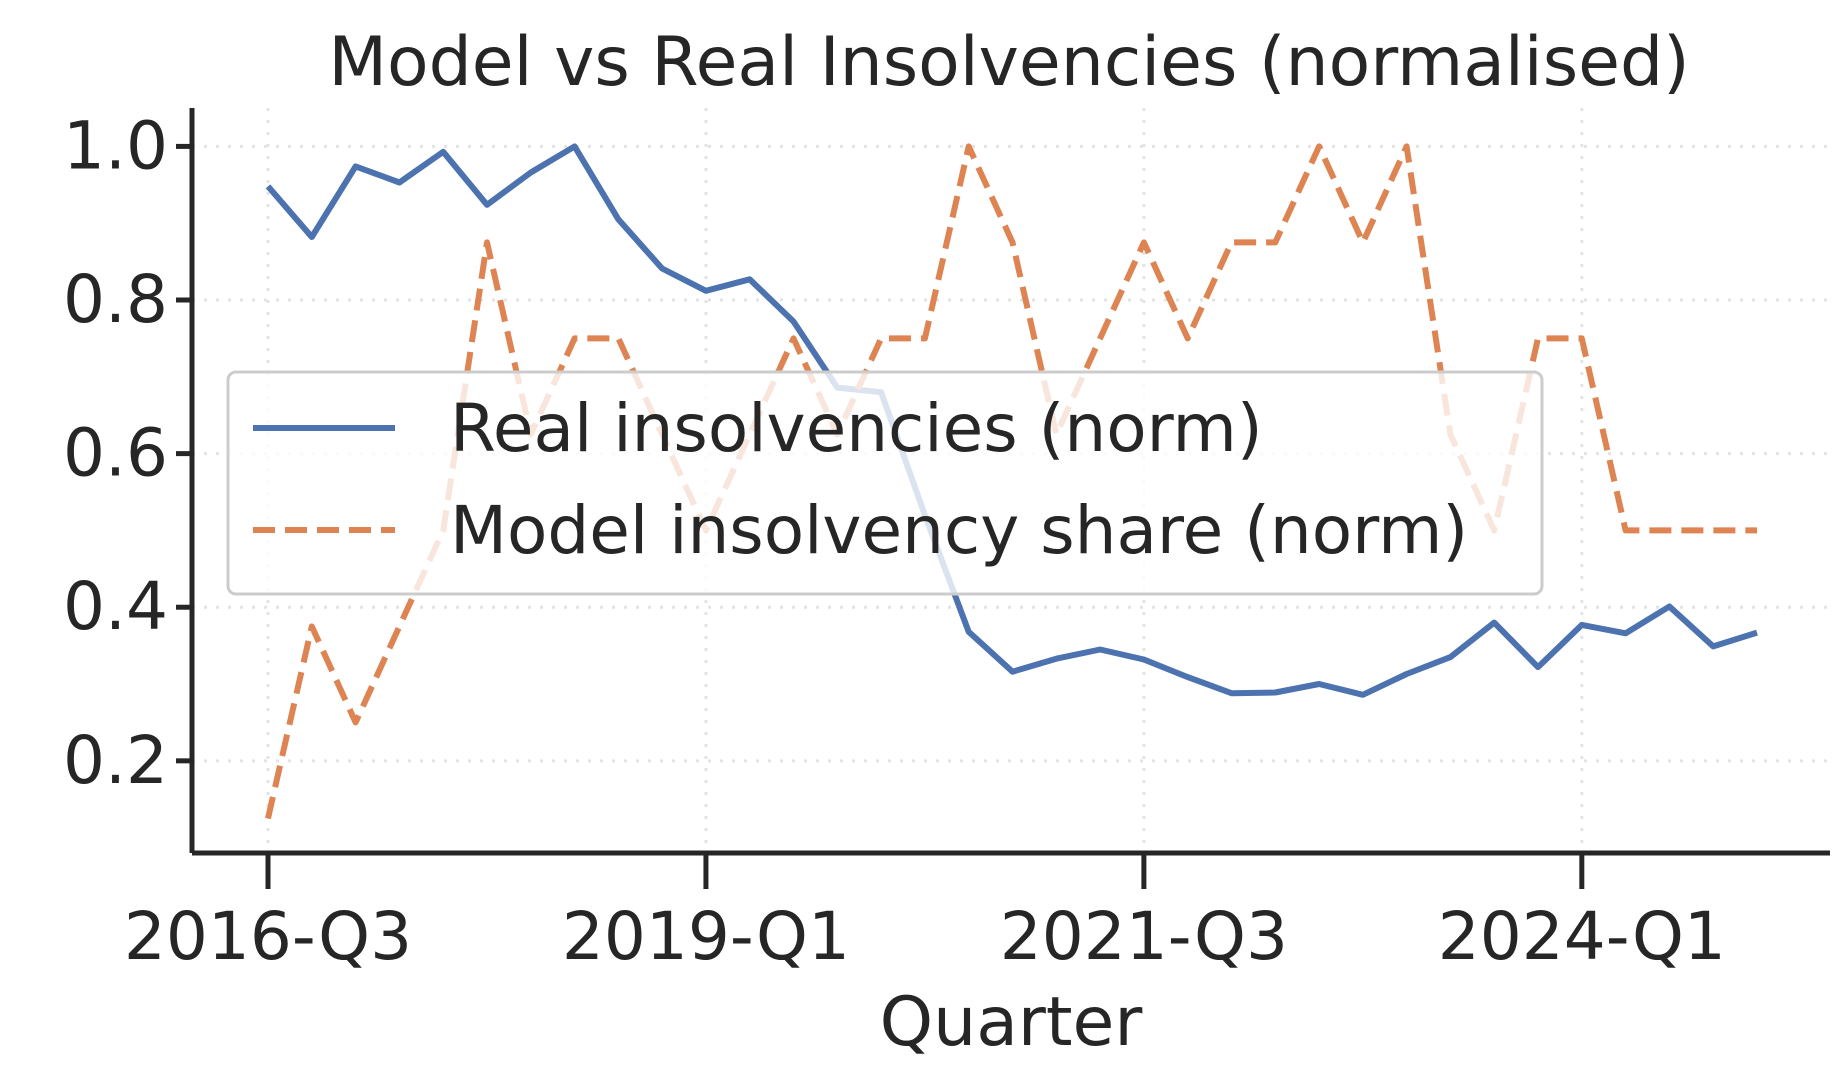 The image size is (1848, 1089). Describe the element at coordinates (115, 606) in the screenshot. I see `y-tick-label: 0.4` at that location.